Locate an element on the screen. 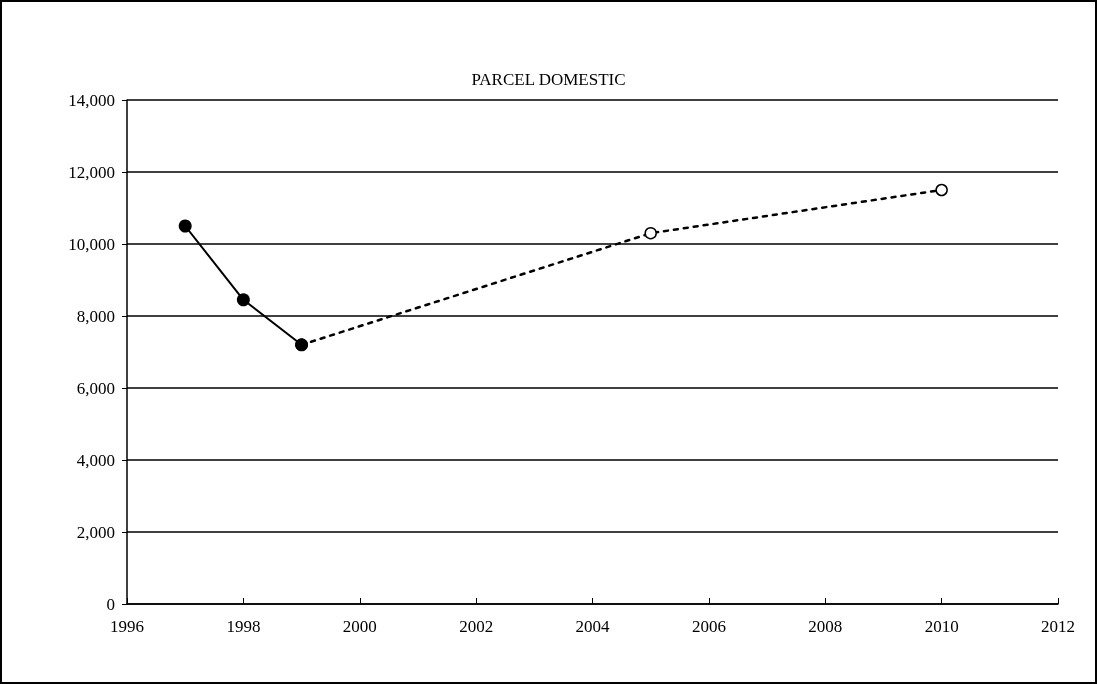 Image resolution: width=1097 pixels, height=684 pixels. y-tick-label: 12,000 is located at coordinates (91, 172).